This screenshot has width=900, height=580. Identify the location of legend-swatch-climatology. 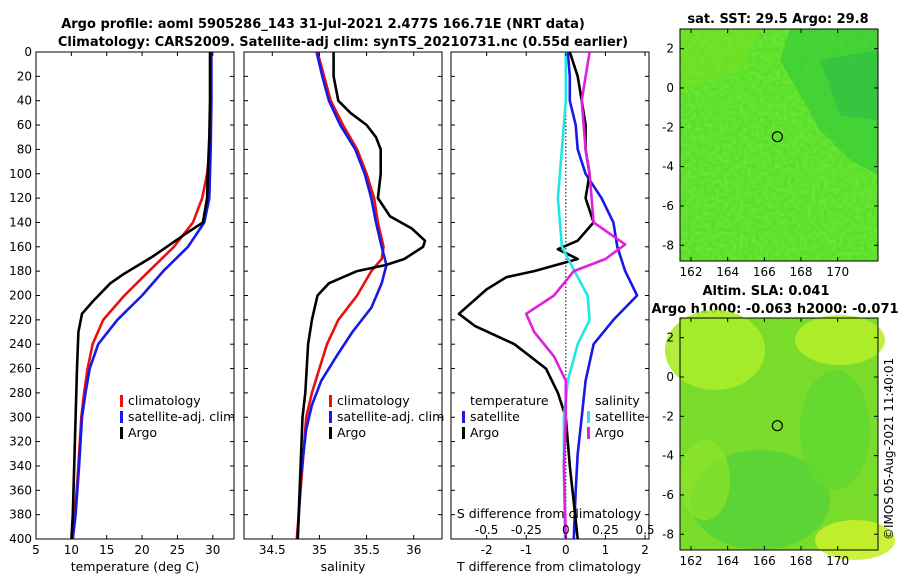
(330, 401).